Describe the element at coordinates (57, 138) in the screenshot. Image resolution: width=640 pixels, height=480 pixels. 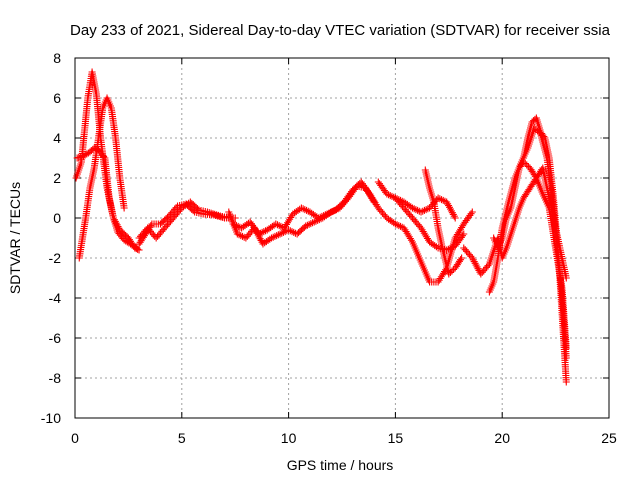
I see `y-tick-label: 4` at that location.